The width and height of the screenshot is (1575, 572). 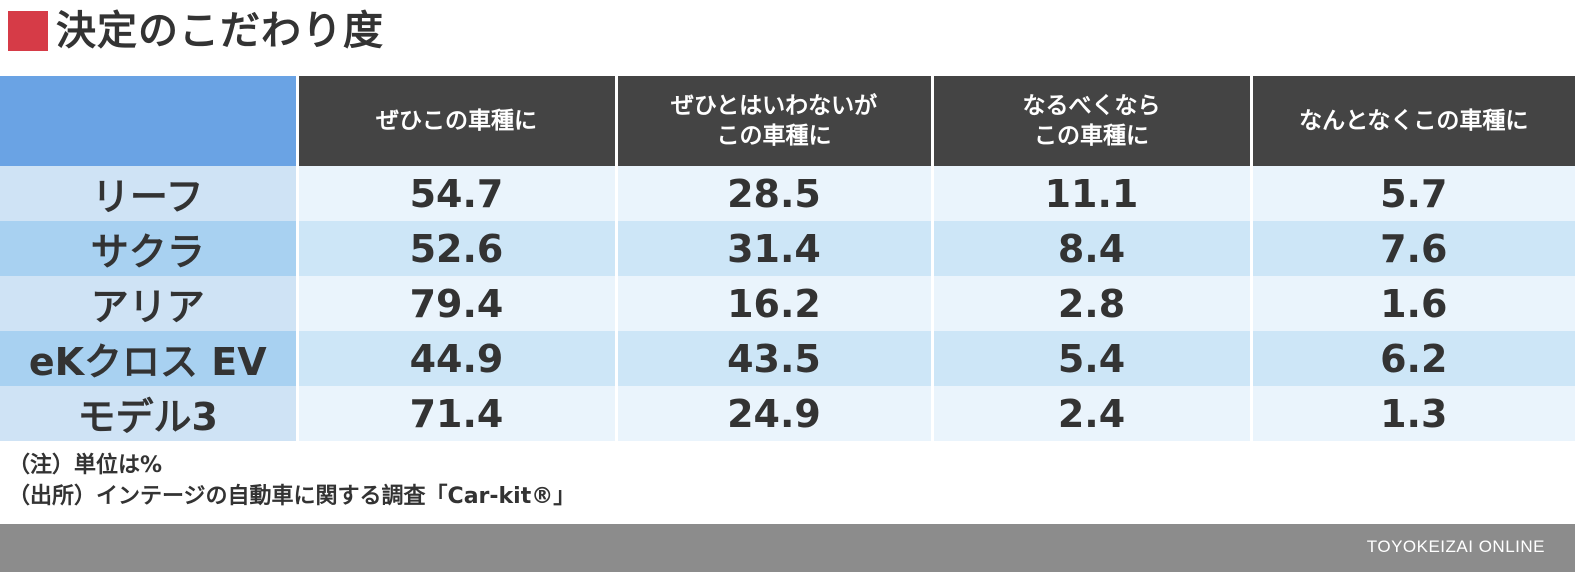 What do you see at coordinates (1092, 121) in the screenshot?
I see `column-header: なるべくなら この車種に` at bounding box center [1092, 121].